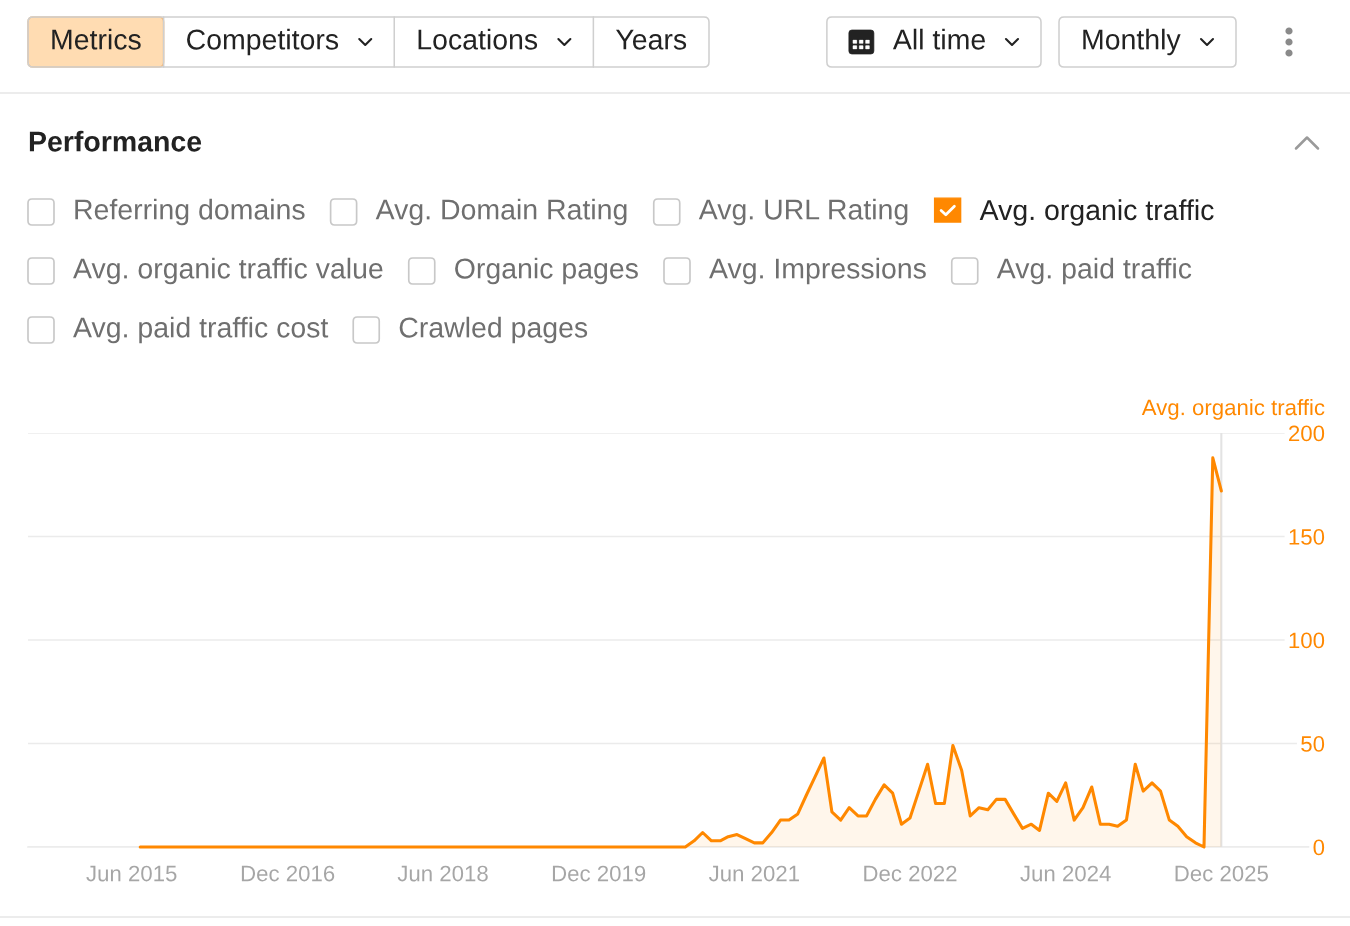  I want to click on text: Avg. organic traffic value, so click(228, 271).